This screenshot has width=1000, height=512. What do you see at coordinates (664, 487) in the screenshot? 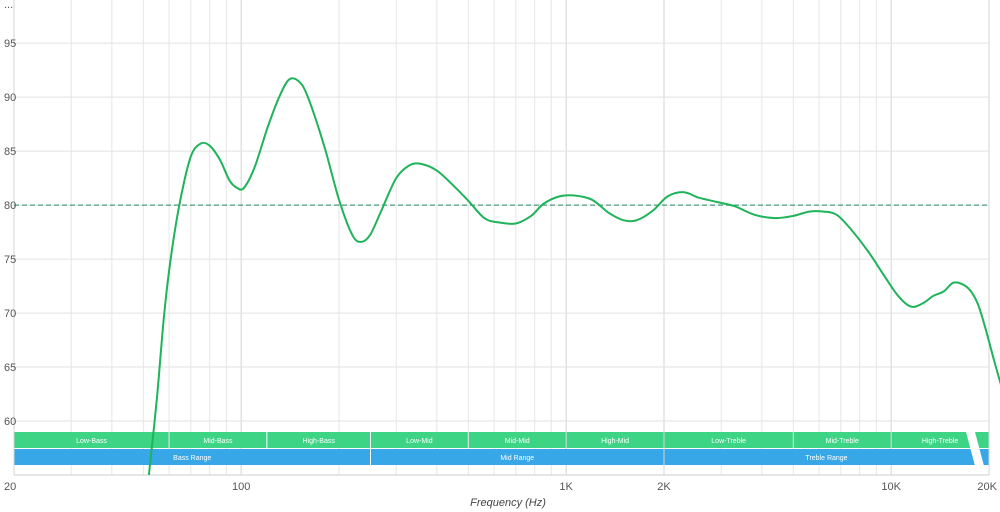
I see `x-tick-label: 2K` at bounding box center [664, 487].